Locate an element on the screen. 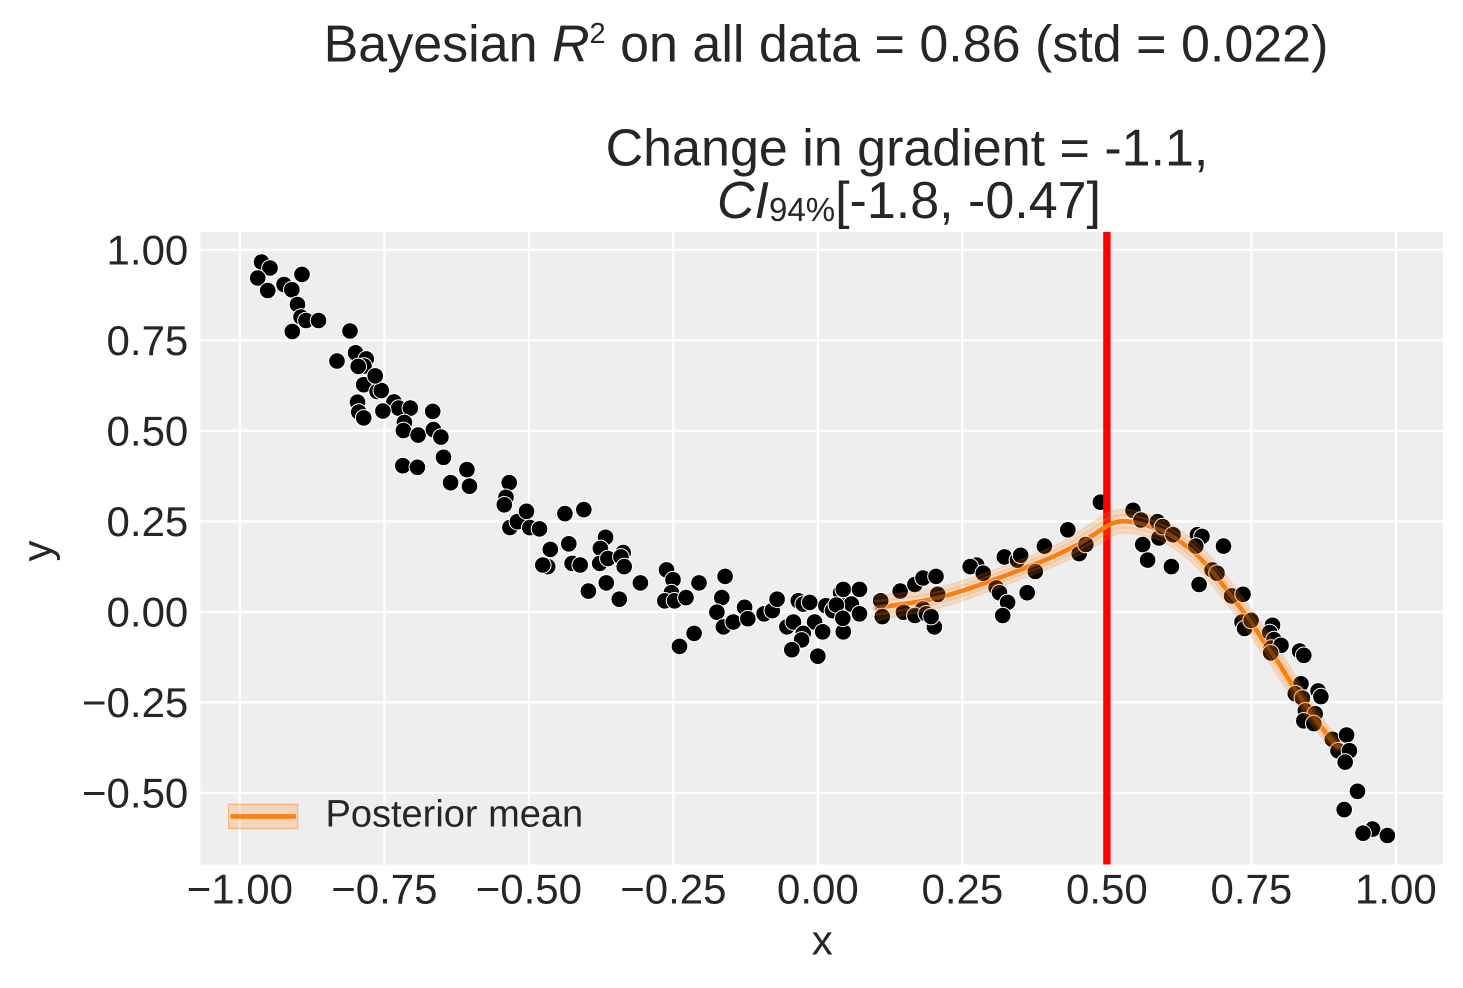  svg-text: CI94%[-1.8, -0.47] is located at coordinates (909, 201).